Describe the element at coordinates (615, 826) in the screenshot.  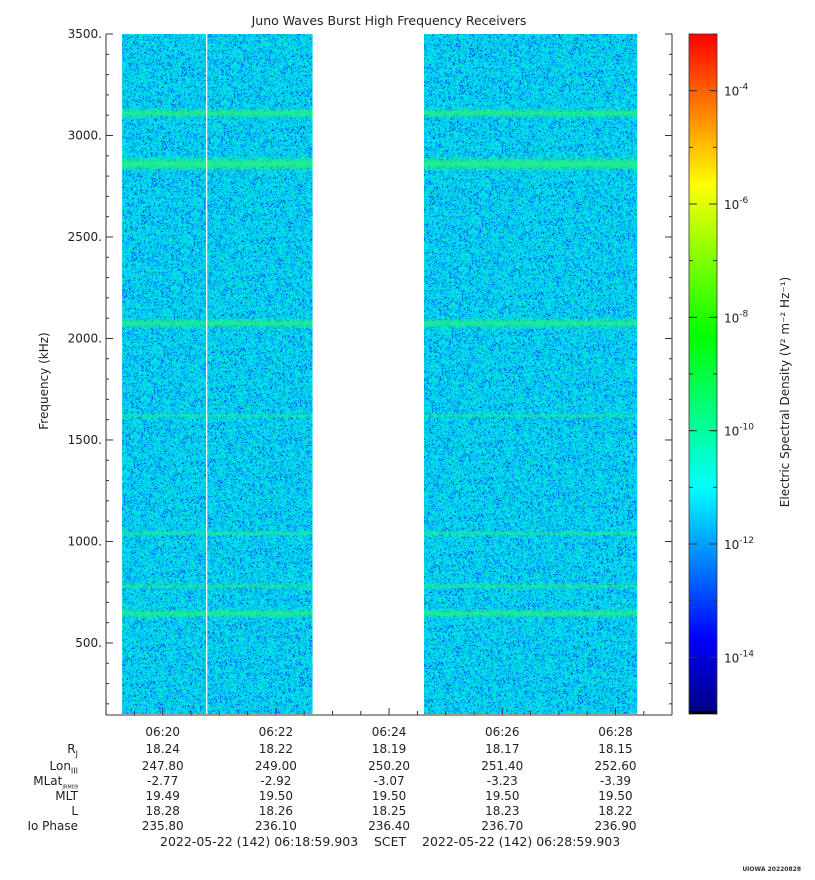
I see `ephemeris-value: 236.90` at that location.